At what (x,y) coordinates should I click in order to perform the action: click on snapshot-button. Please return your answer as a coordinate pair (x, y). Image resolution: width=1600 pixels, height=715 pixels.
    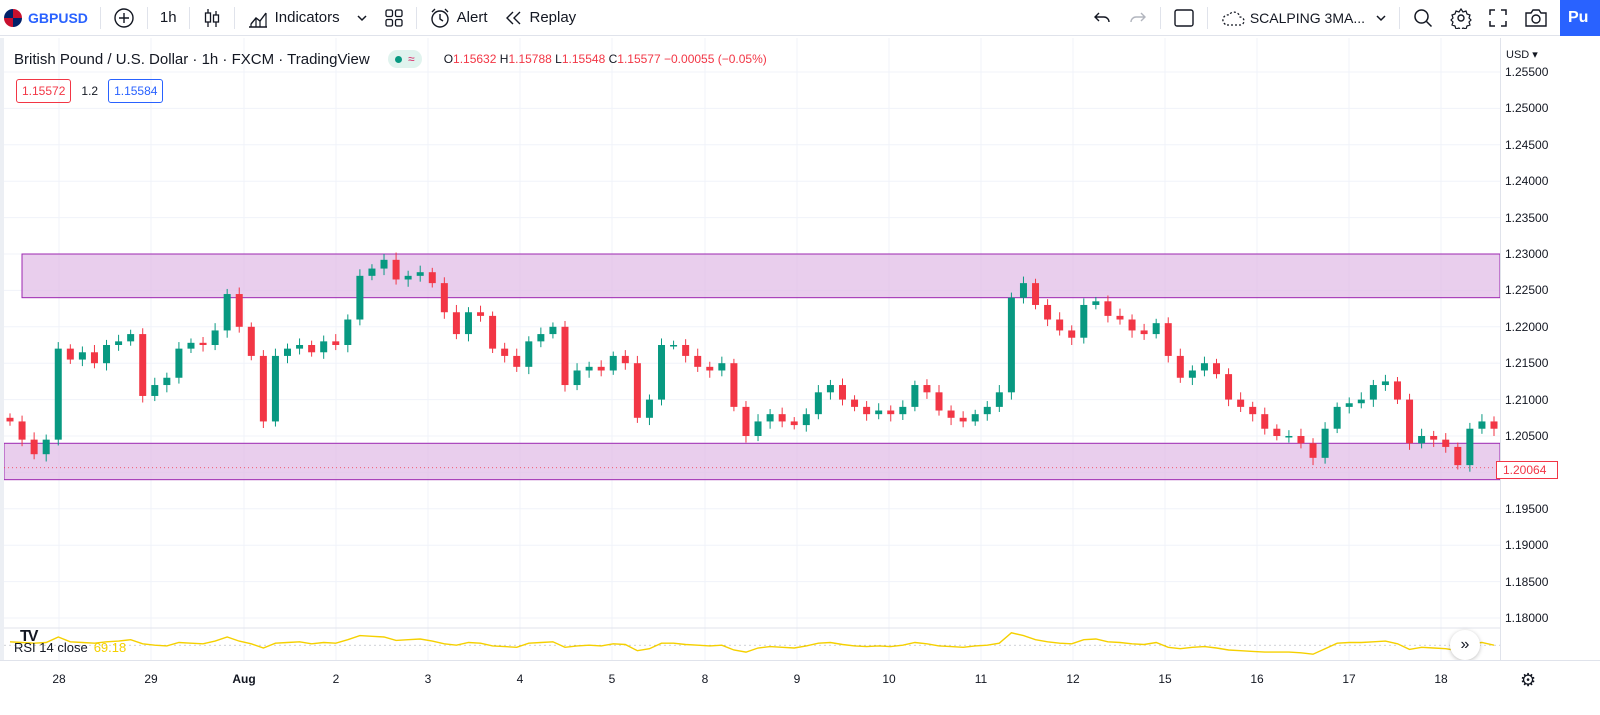
    Looking at the image, I should click on (1536, 18).